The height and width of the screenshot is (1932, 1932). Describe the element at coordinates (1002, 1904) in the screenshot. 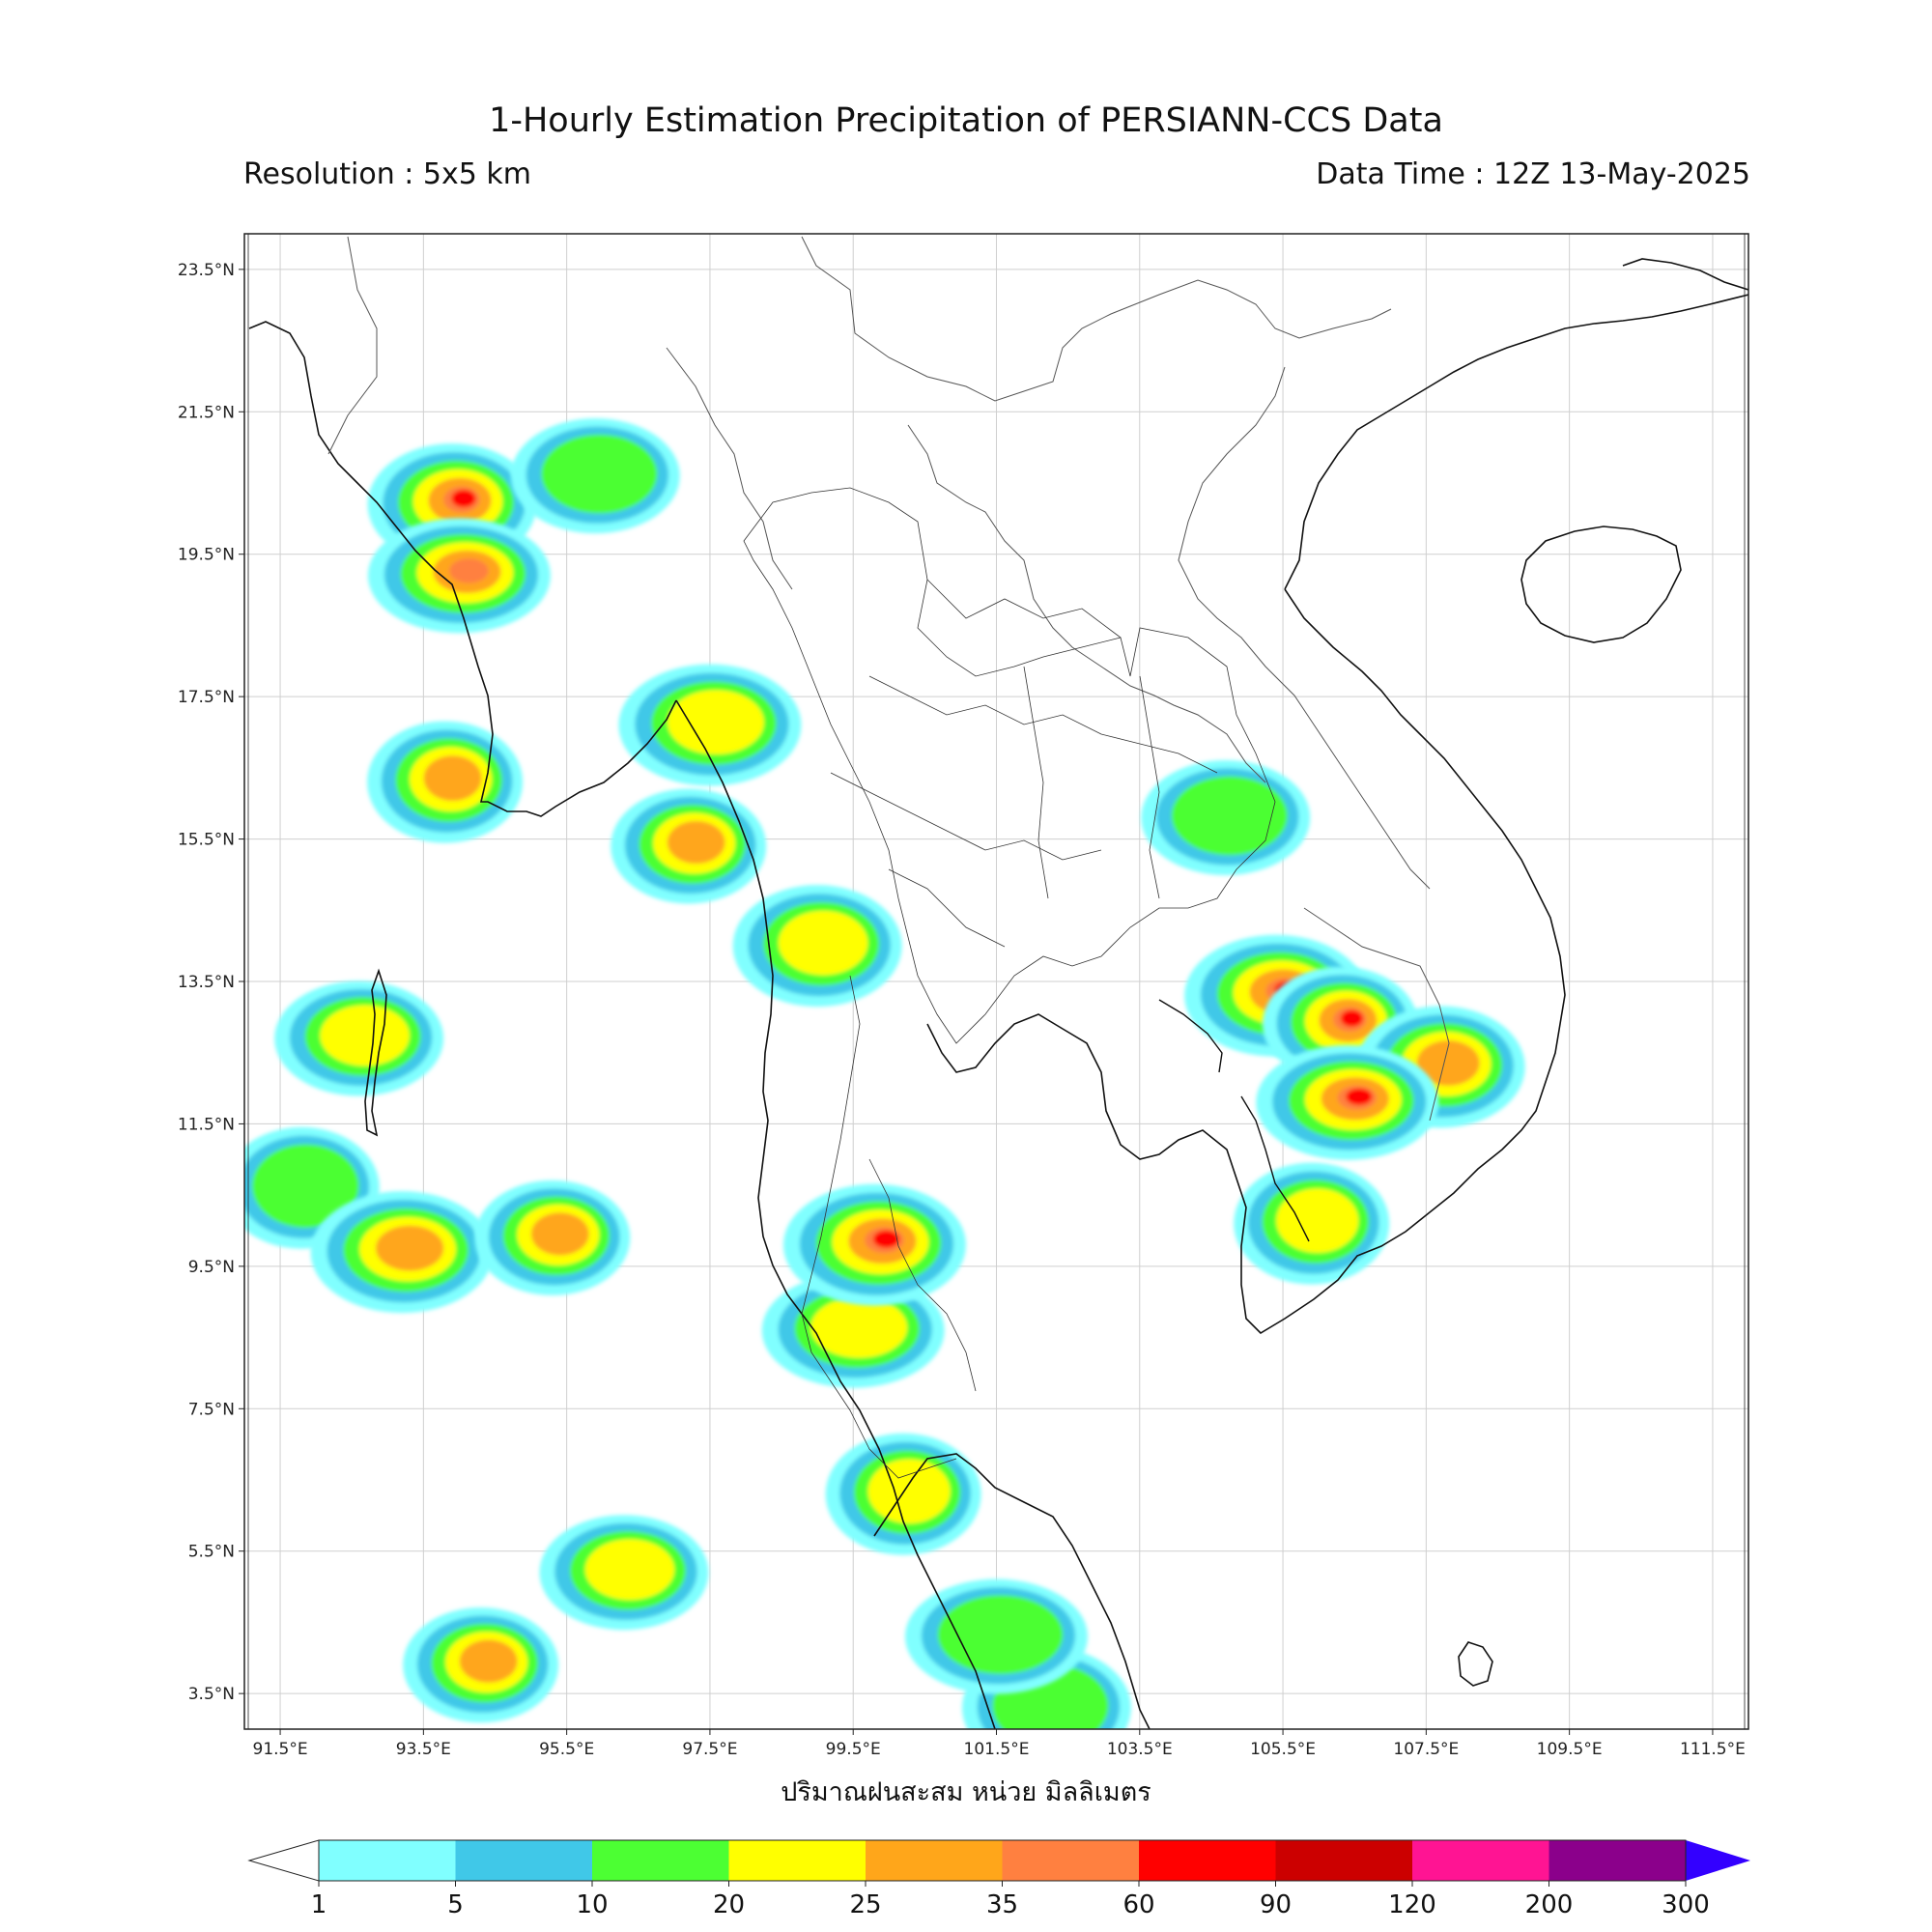

I see `colorbar-label-5: 35` at that location.